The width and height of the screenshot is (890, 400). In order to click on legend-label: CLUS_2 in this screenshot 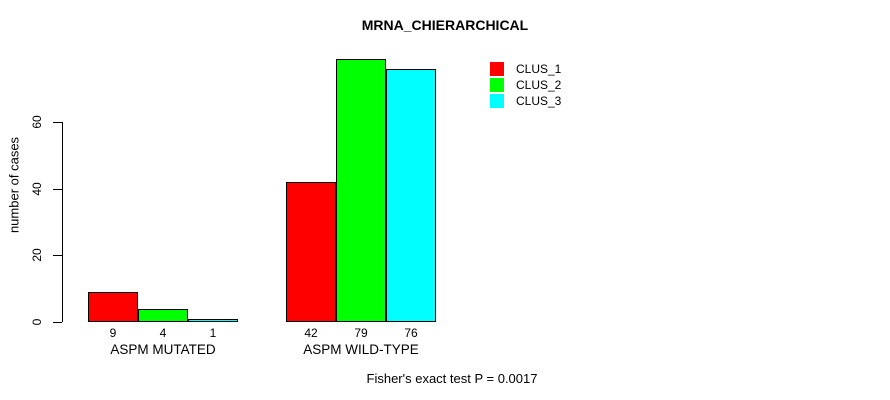, I will do `click(539, 85)`.